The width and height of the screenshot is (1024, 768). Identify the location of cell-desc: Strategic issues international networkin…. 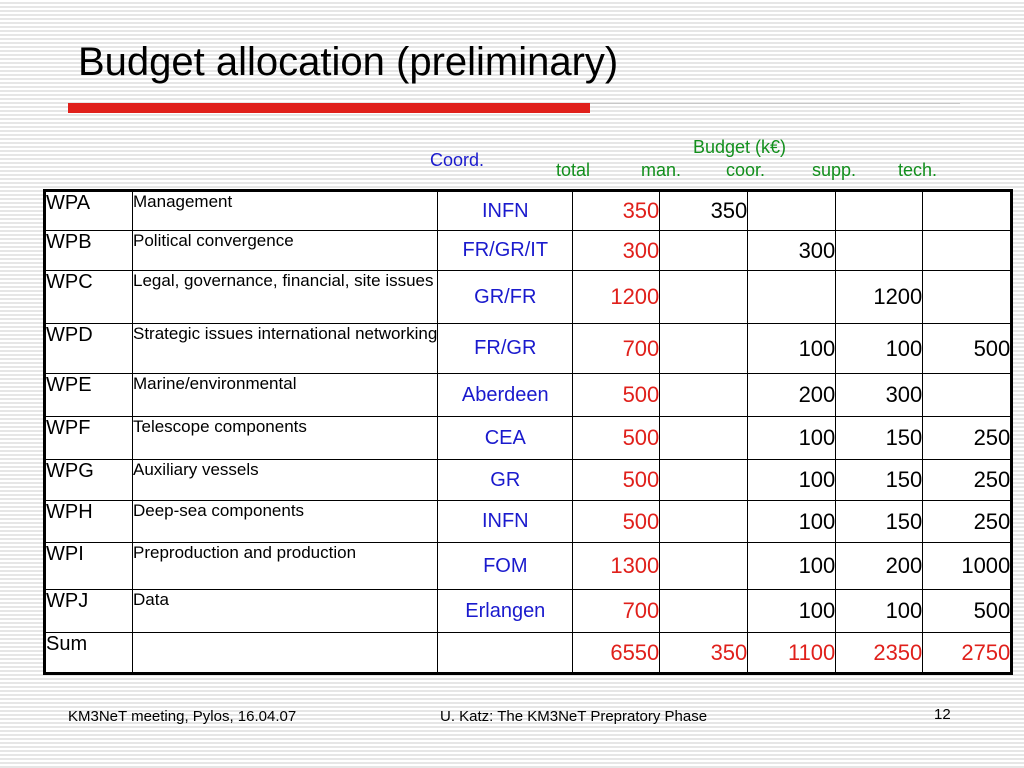
(285, 348).